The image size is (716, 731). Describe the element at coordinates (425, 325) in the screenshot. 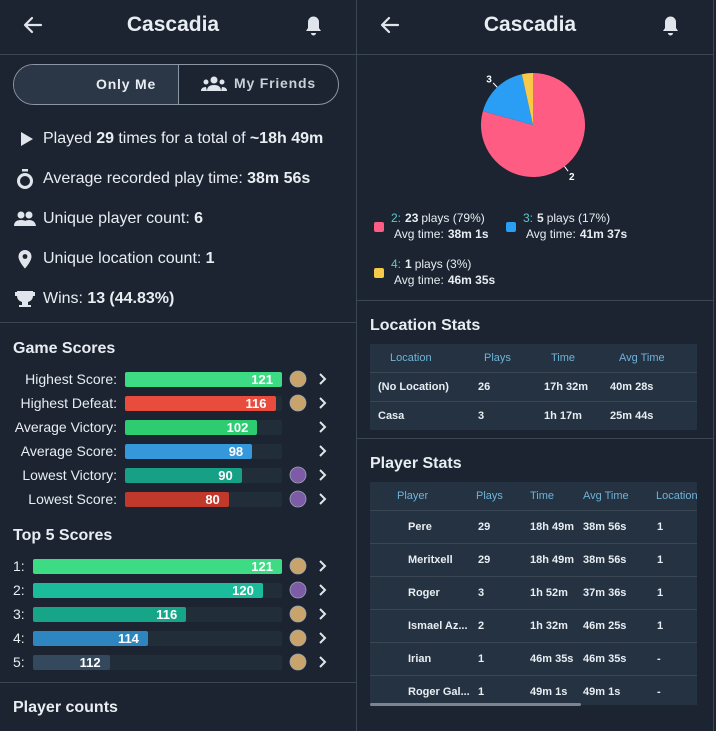

I see `section-title: Location Stats` at that location.